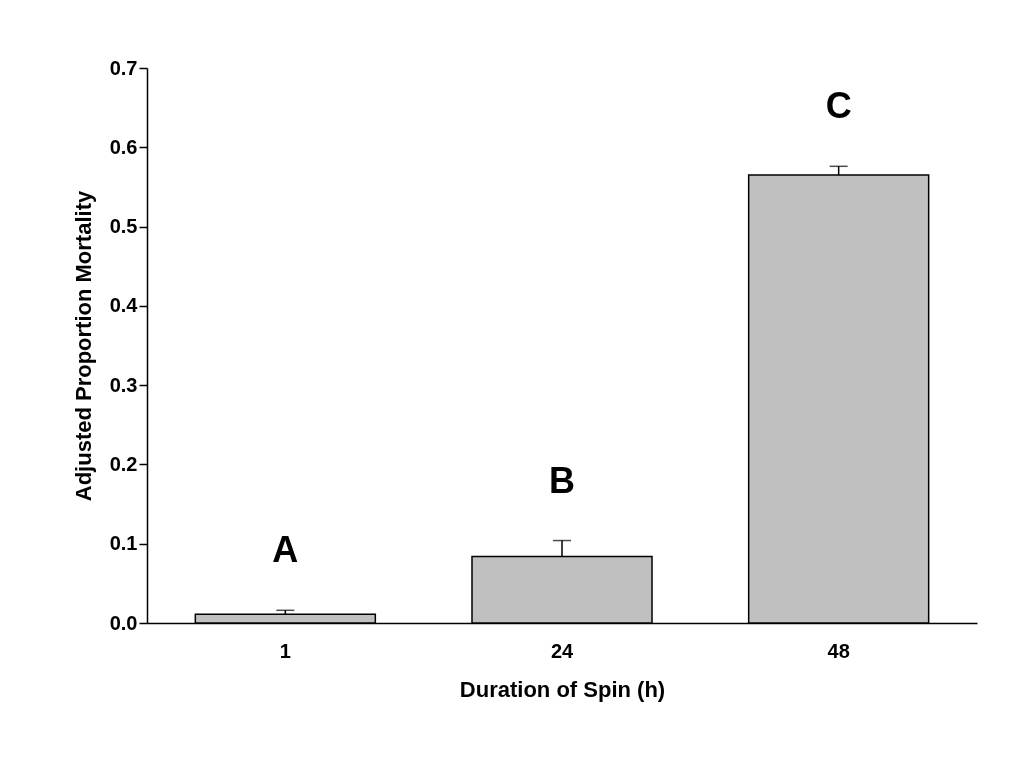 Image resolution: width=1035 pixels, height=761 pixels. Describe the element at coordinates (562, 689) in the screenshot. I see `x-axis-title: Duration of Spin (h)` at that location.